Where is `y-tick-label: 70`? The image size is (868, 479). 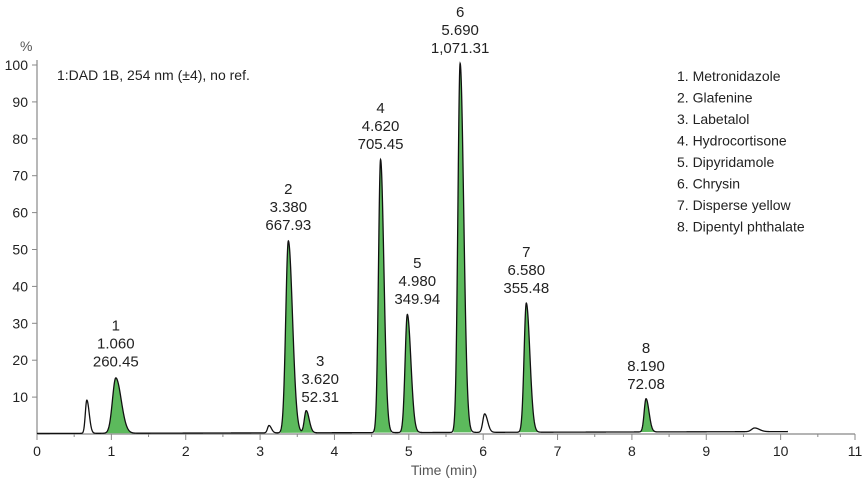
y-tick-label: 70 is located at coordinates (20, 176).